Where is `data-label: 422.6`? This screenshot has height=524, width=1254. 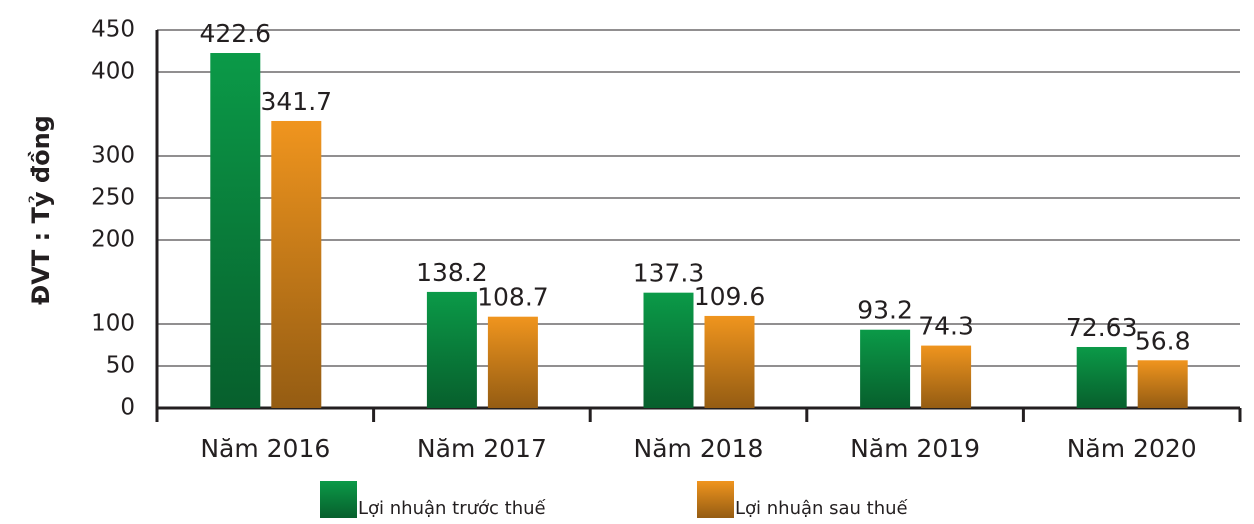
data-label: 422.6 is located at coordinates (236, 33).